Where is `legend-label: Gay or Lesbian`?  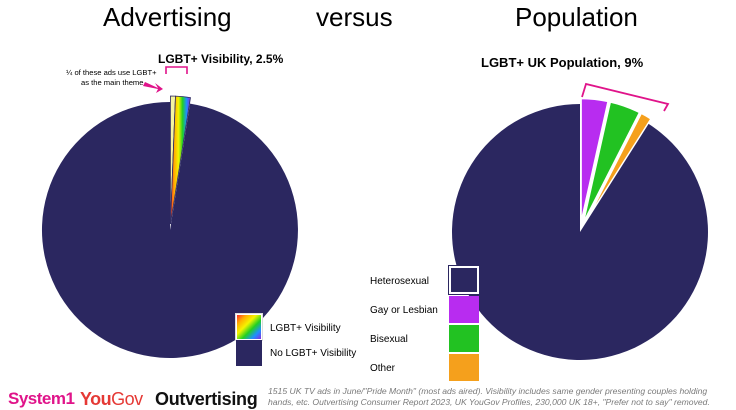 legend-label: Gay or Lesbian is located at coordinates (404, 310).